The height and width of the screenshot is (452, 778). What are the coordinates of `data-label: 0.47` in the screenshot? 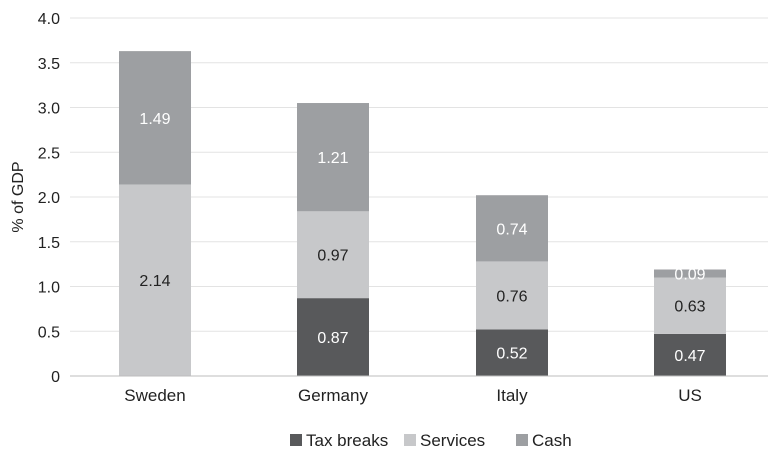 It's located at (689, 356).